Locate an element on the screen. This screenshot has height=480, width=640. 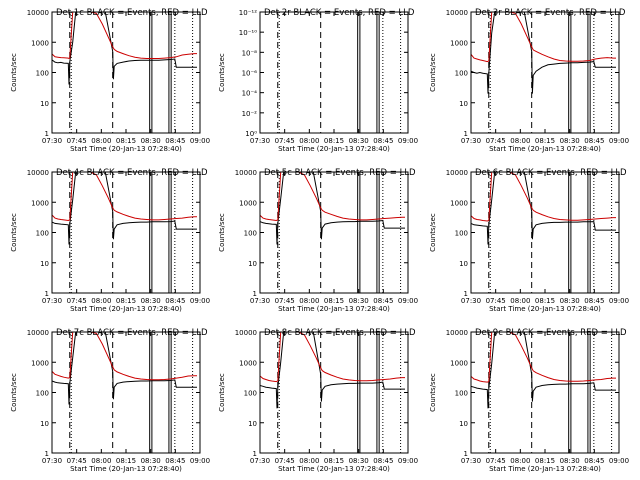
y-tick-label: 10⁻¹⁰ is located at coordinates (248, 33).